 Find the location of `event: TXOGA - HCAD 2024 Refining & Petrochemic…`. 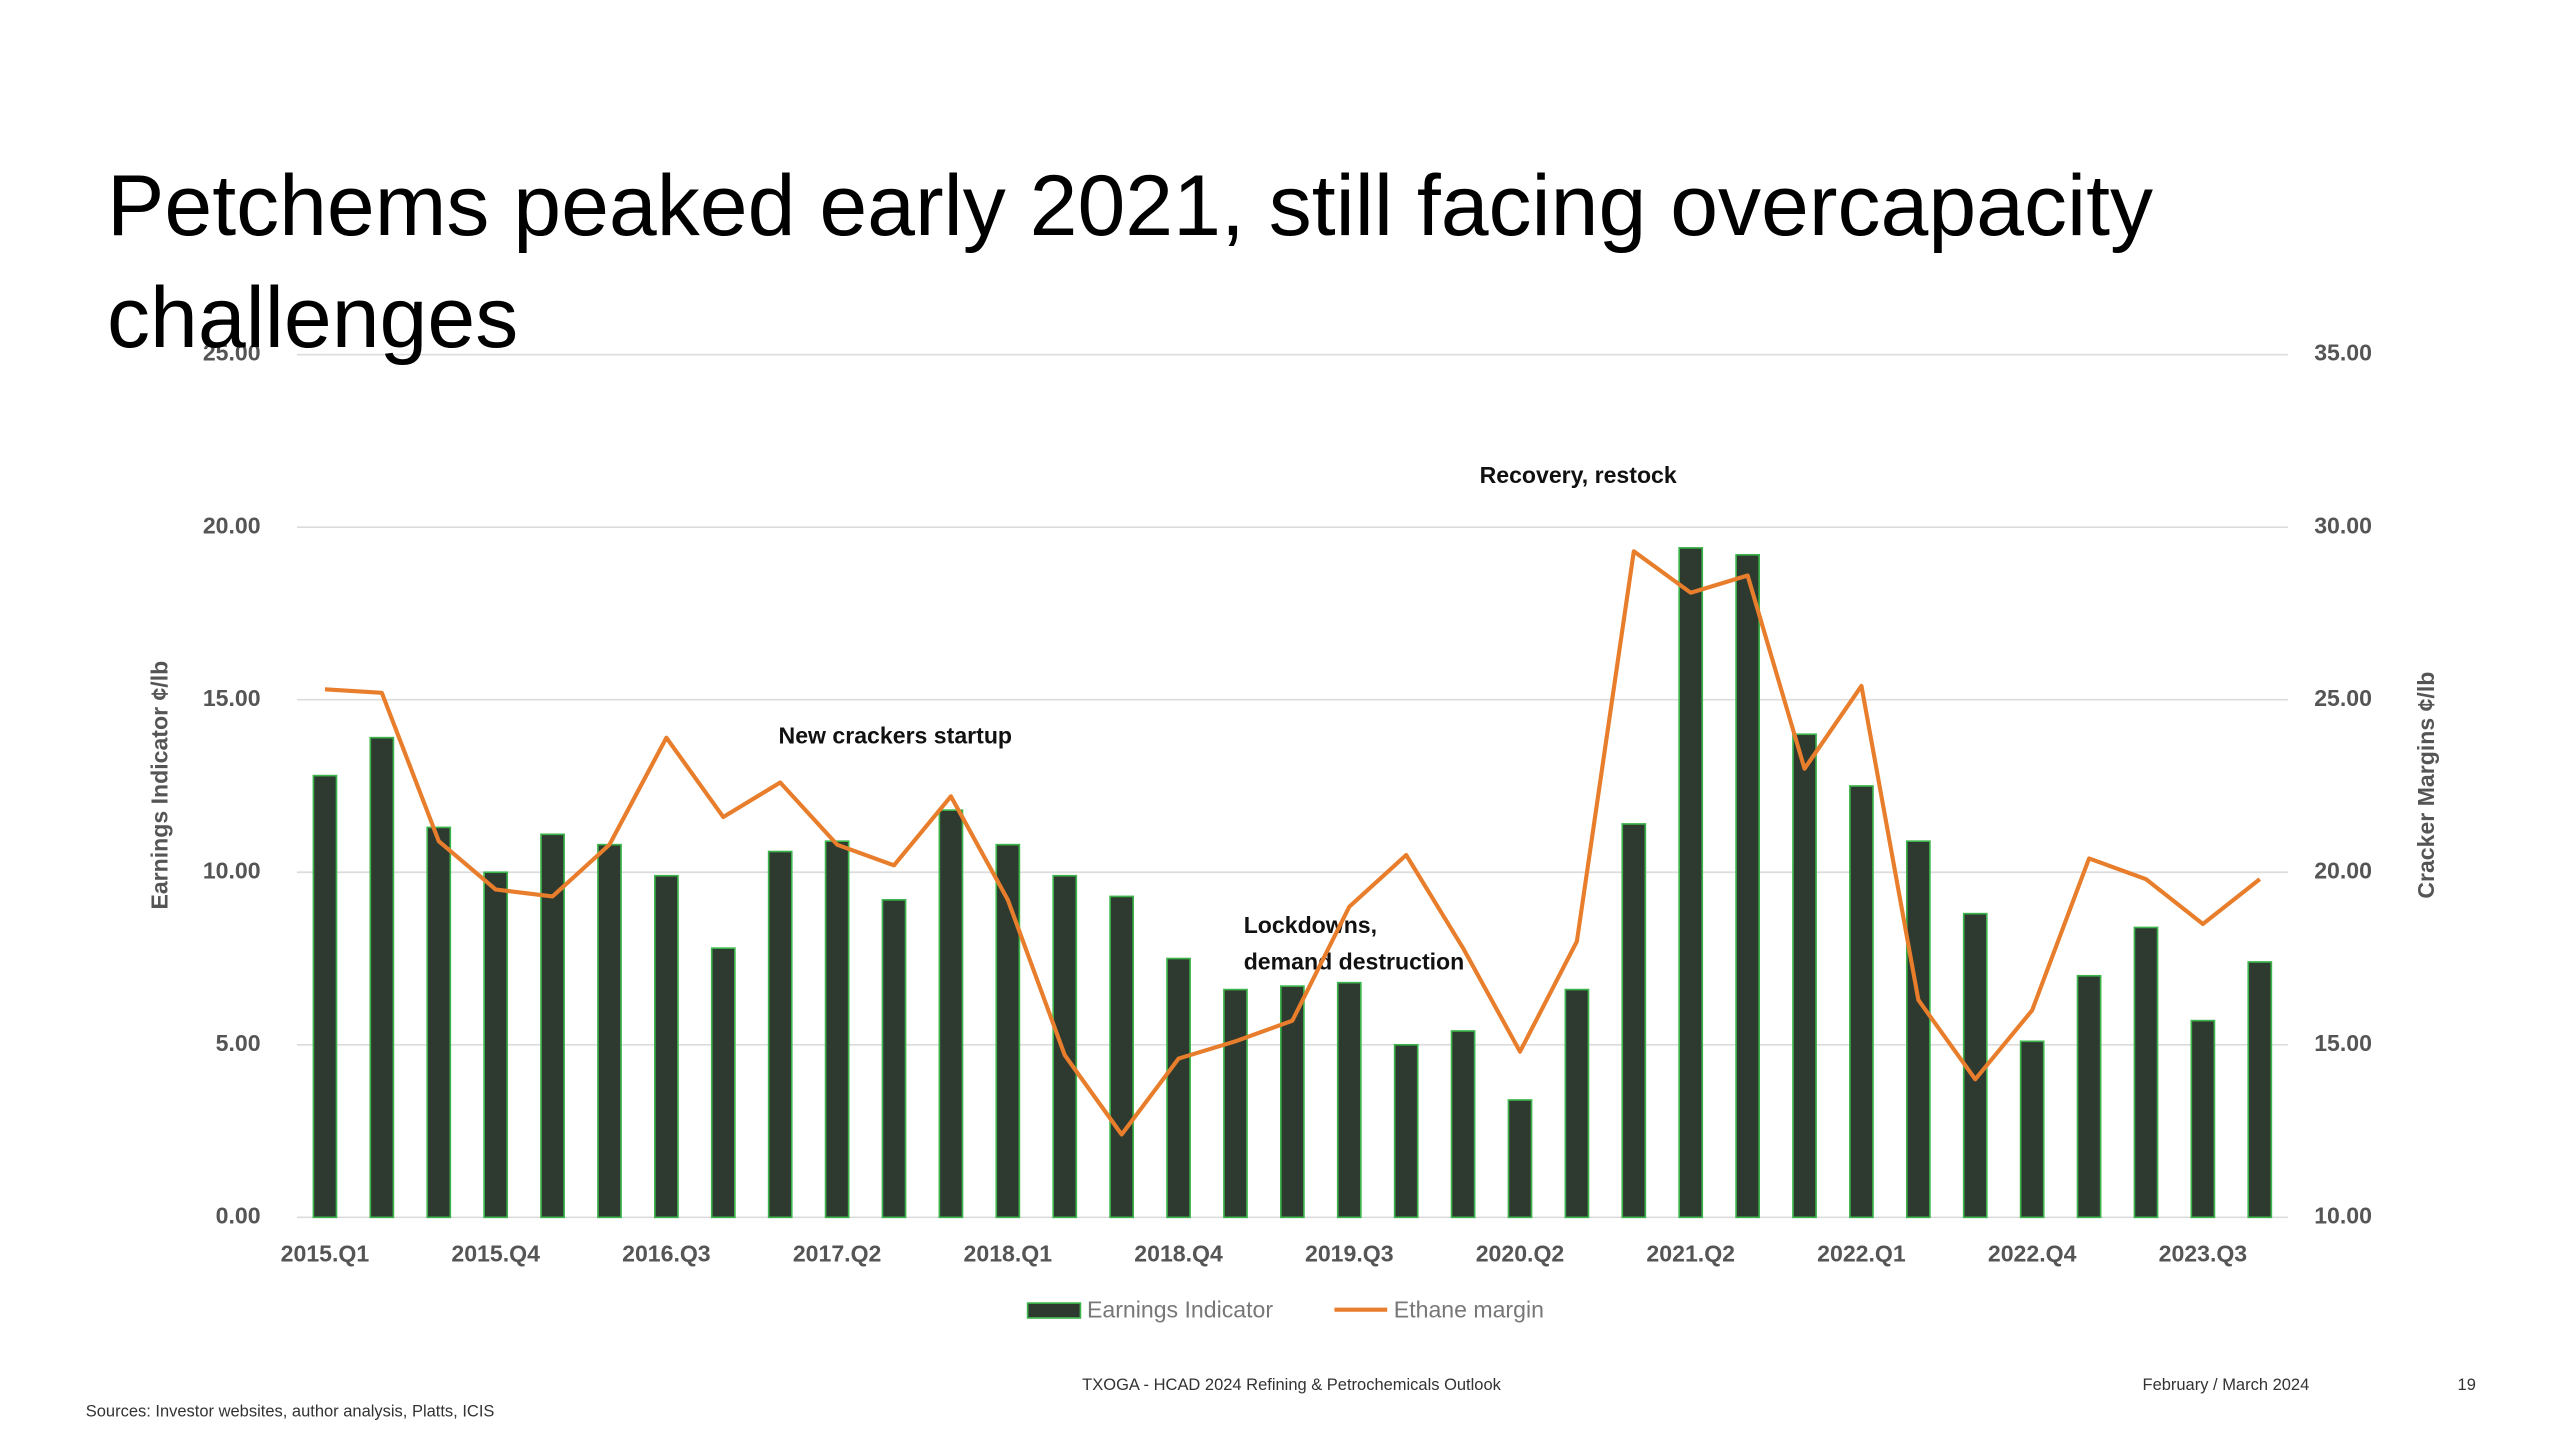

event: TXOGA - HCAD 2024 Refining & Petrochemic… is located at coordinates (1291, 1385).